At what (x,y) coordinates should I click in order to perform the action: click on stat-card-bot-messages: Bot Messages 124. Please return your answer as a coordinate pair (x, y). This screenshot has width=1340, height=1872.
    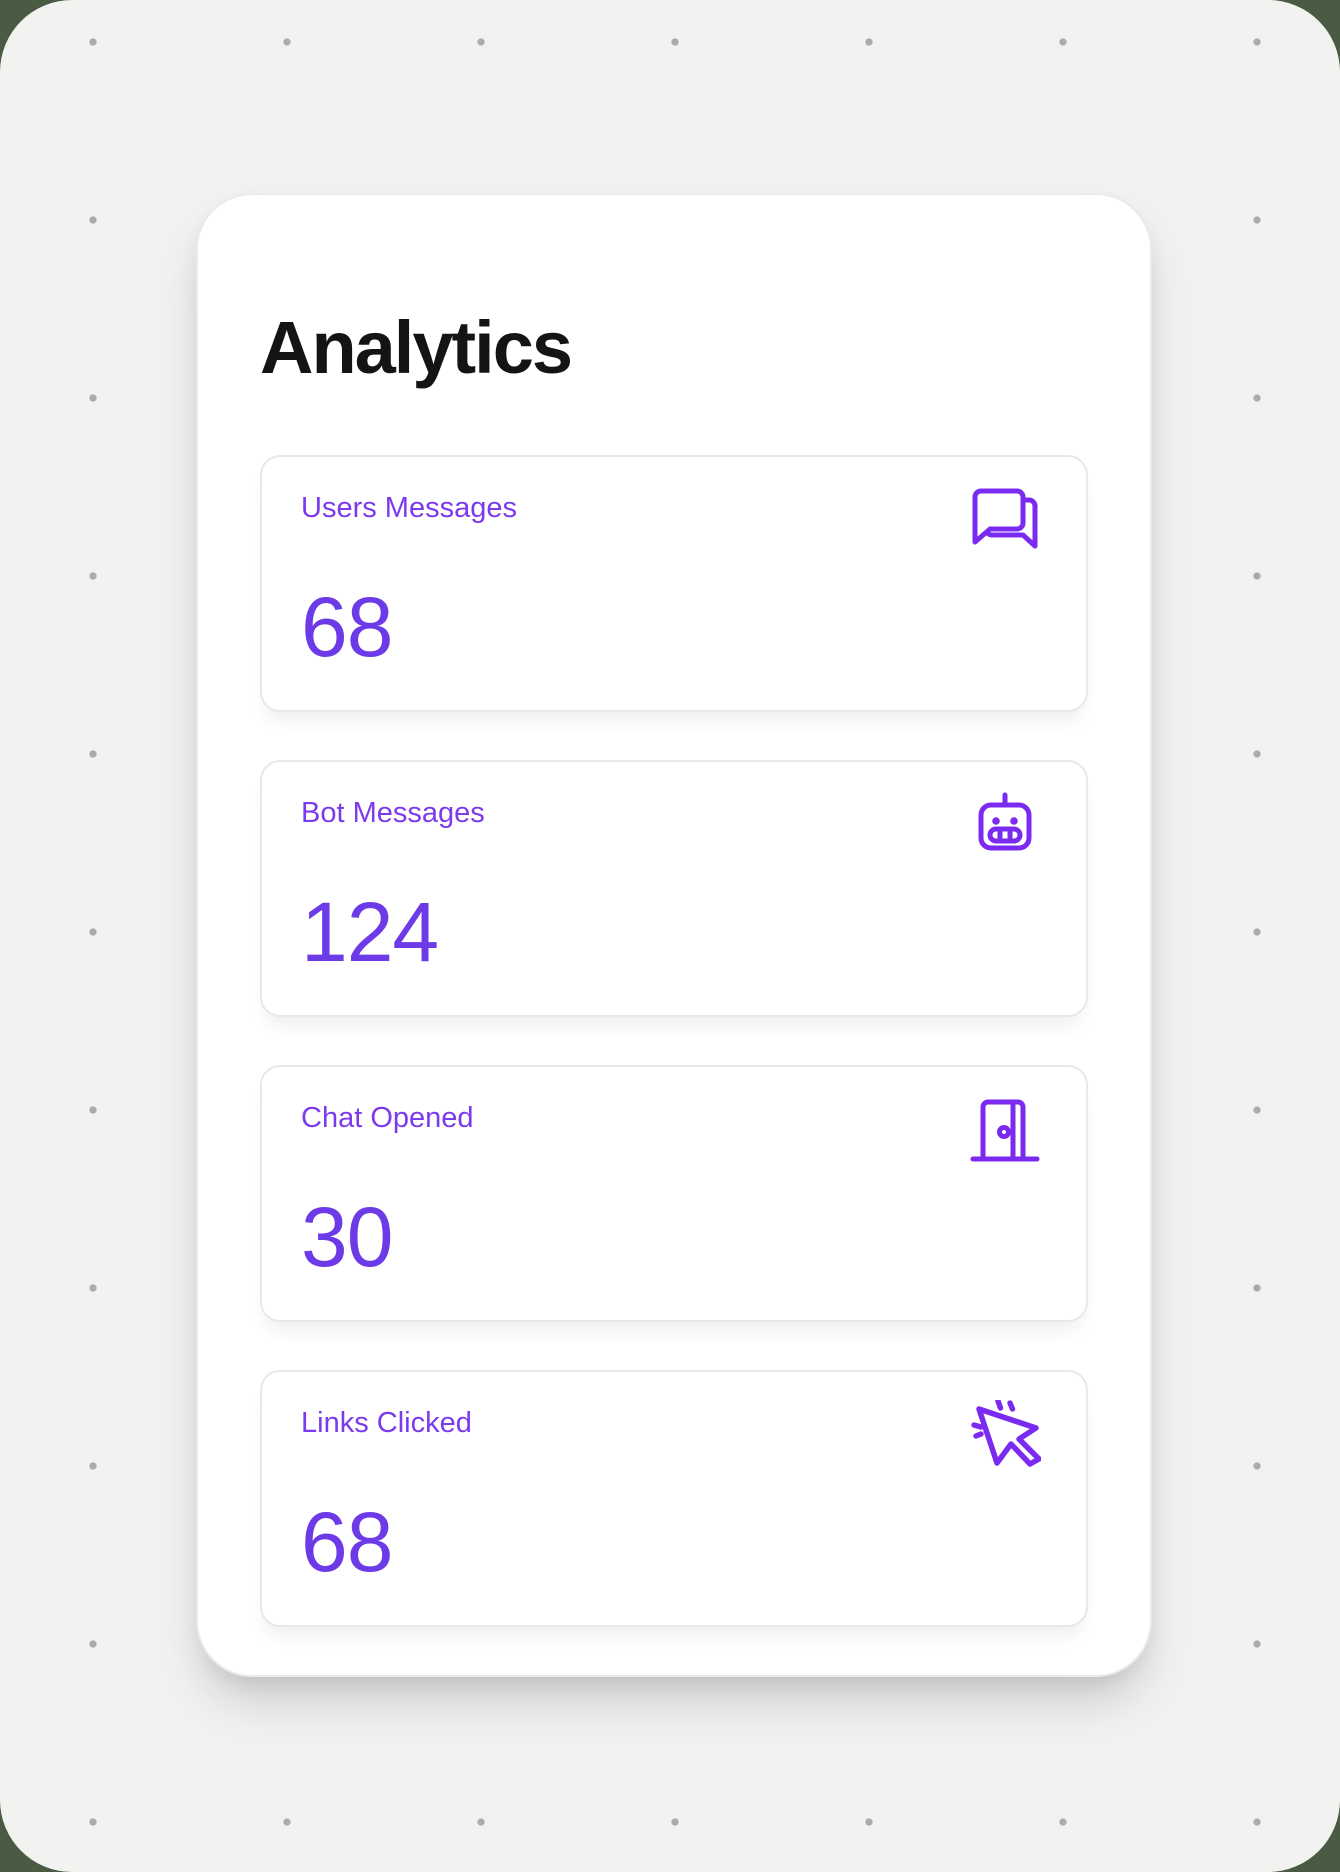
    Looking at the image, I should click on (674, 888).